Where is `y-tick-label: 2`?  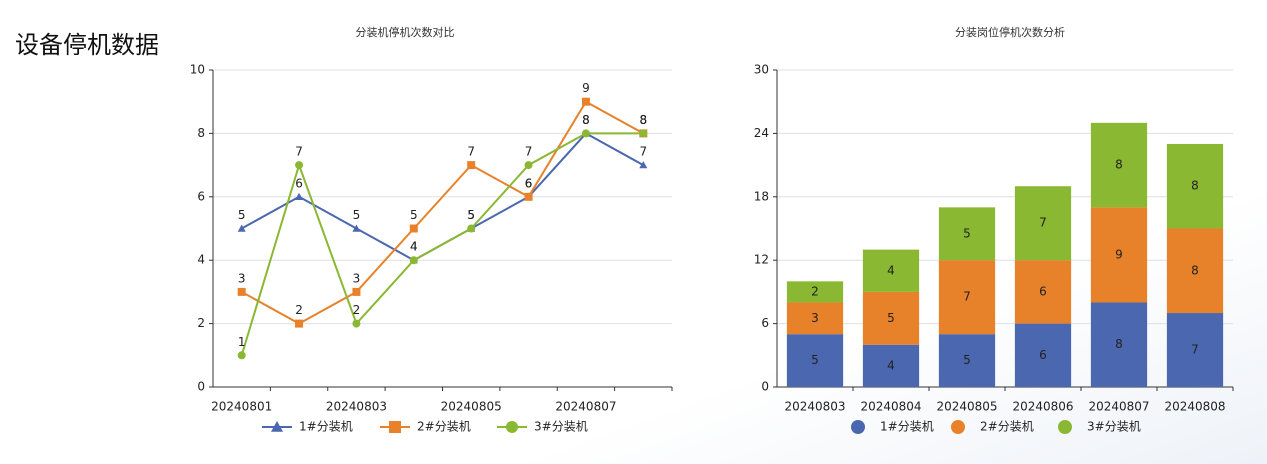
y-tick-label: 2 is located at coordinates (201, 323).